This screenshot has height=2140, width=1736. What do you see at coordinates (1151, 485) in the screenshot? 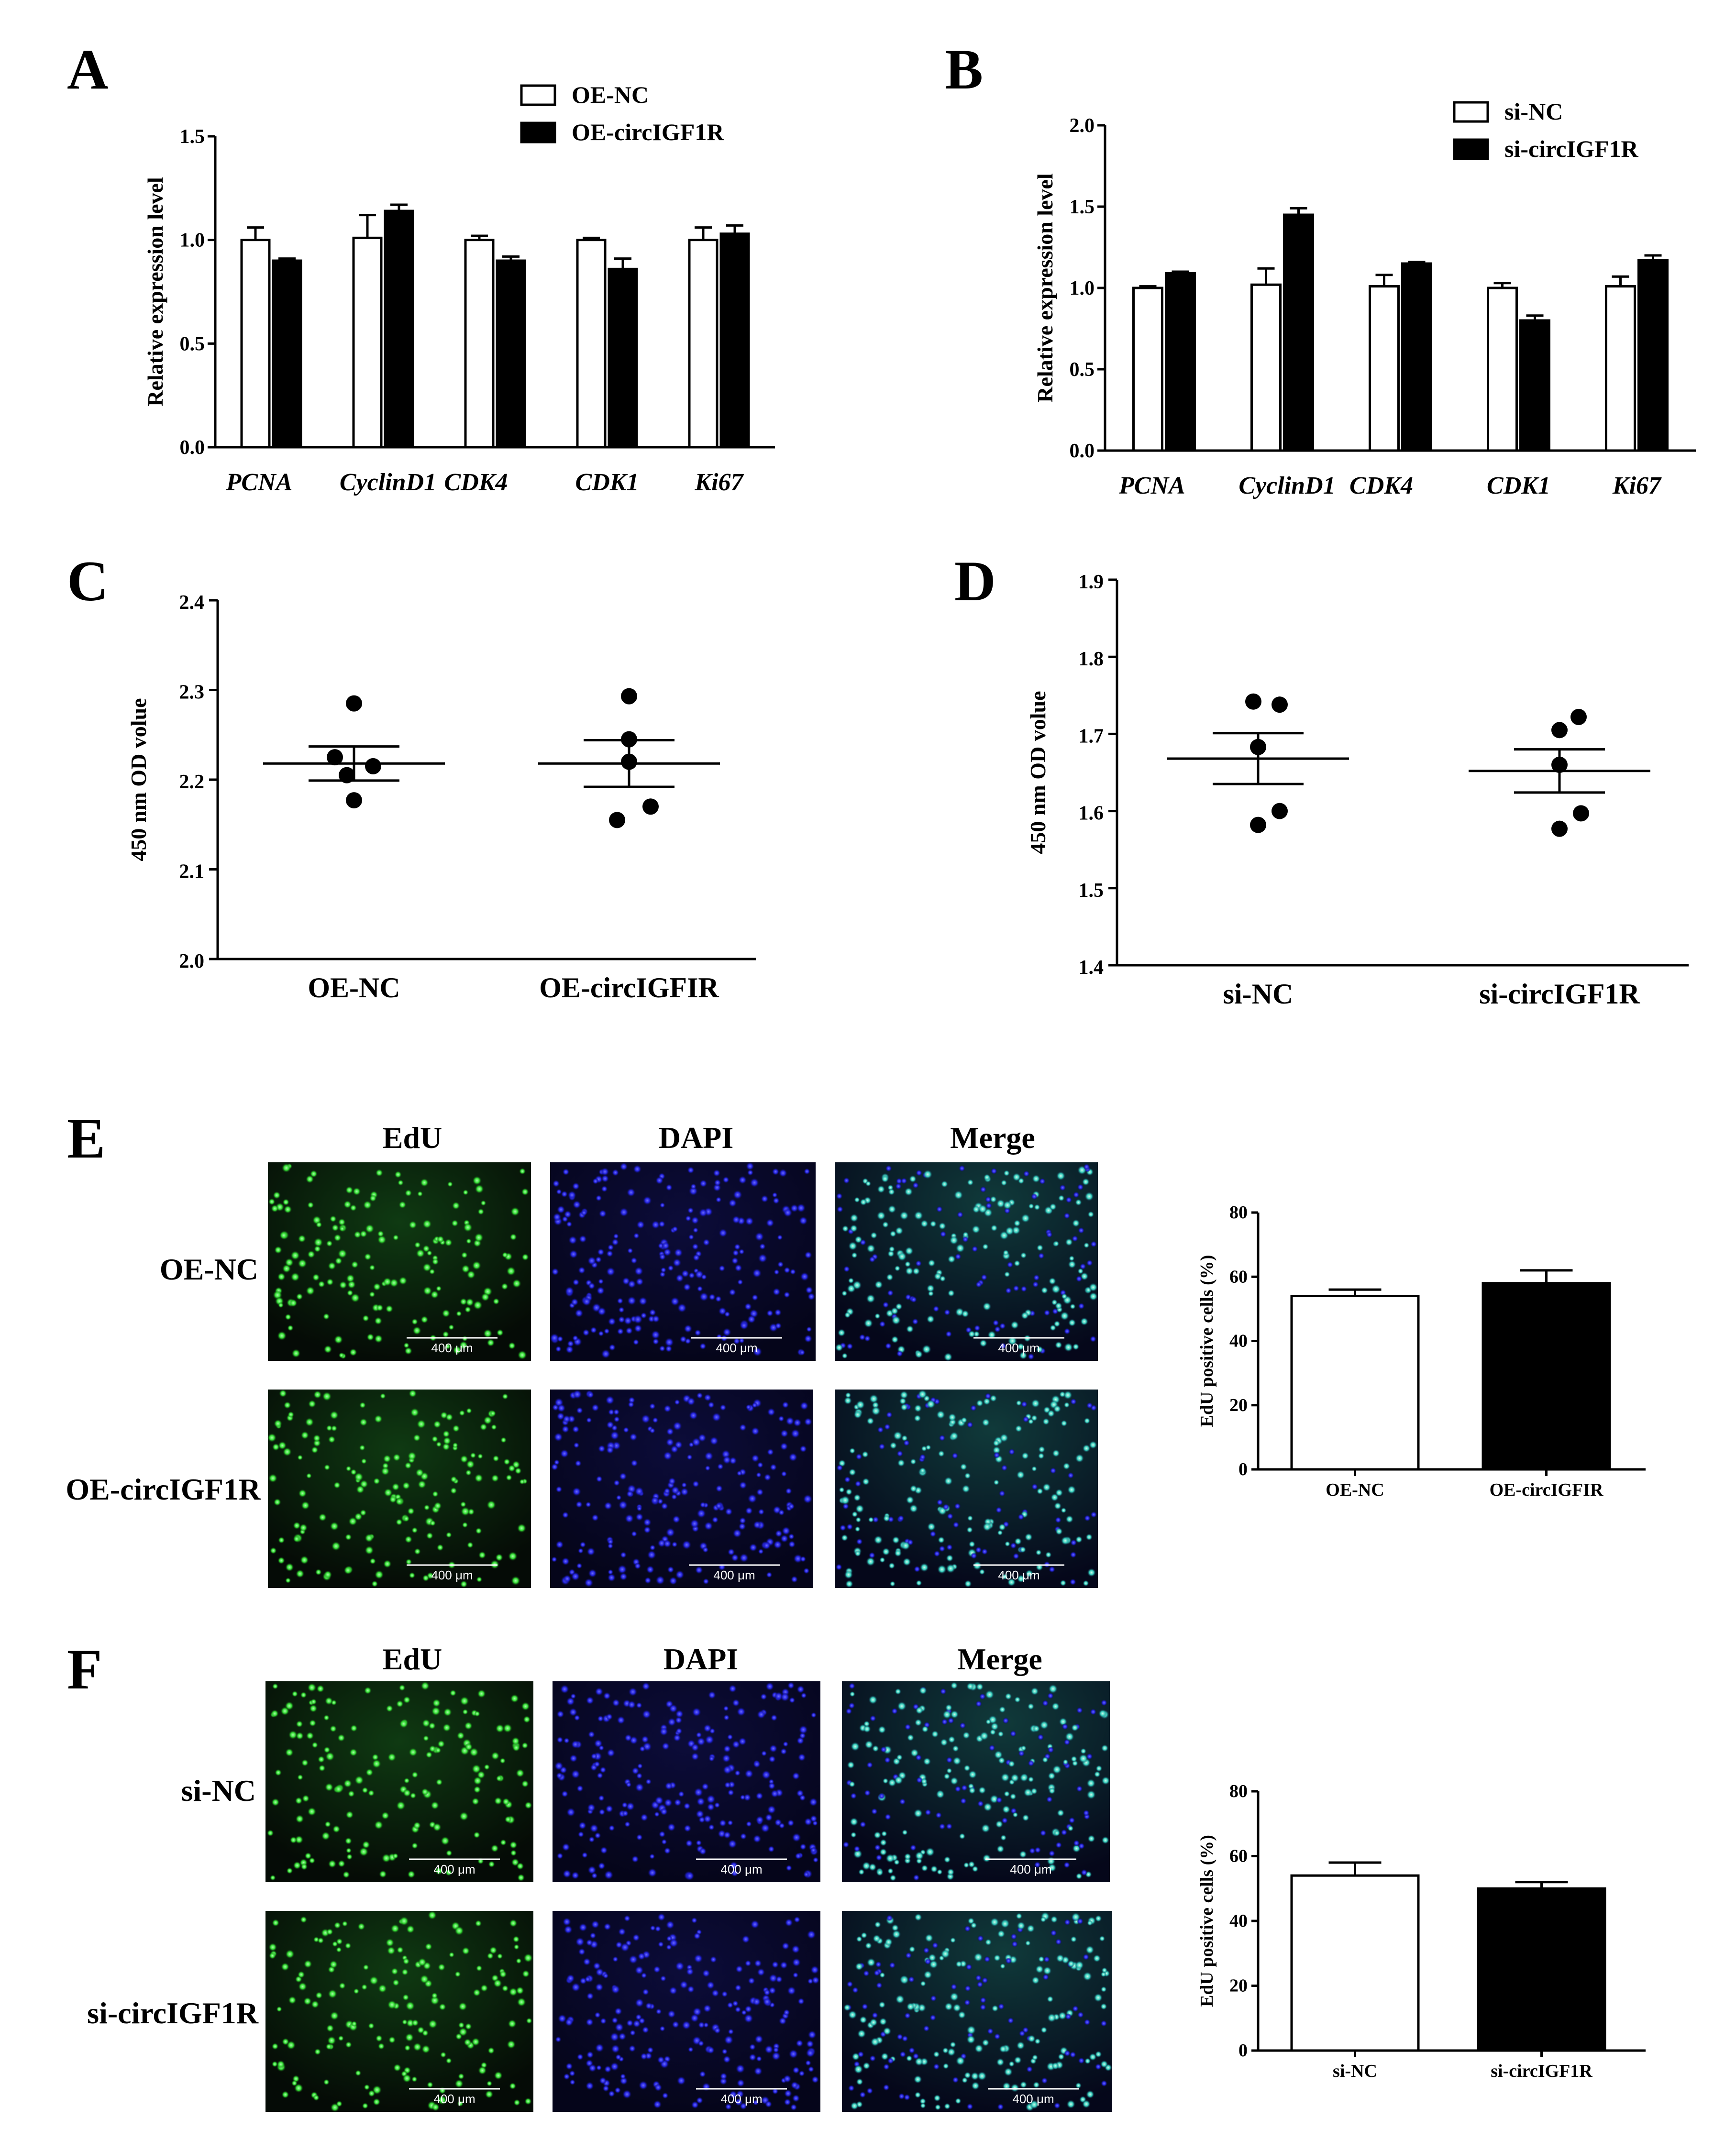
I see `category-label: PCNA` at bounding box center [1151, 485].